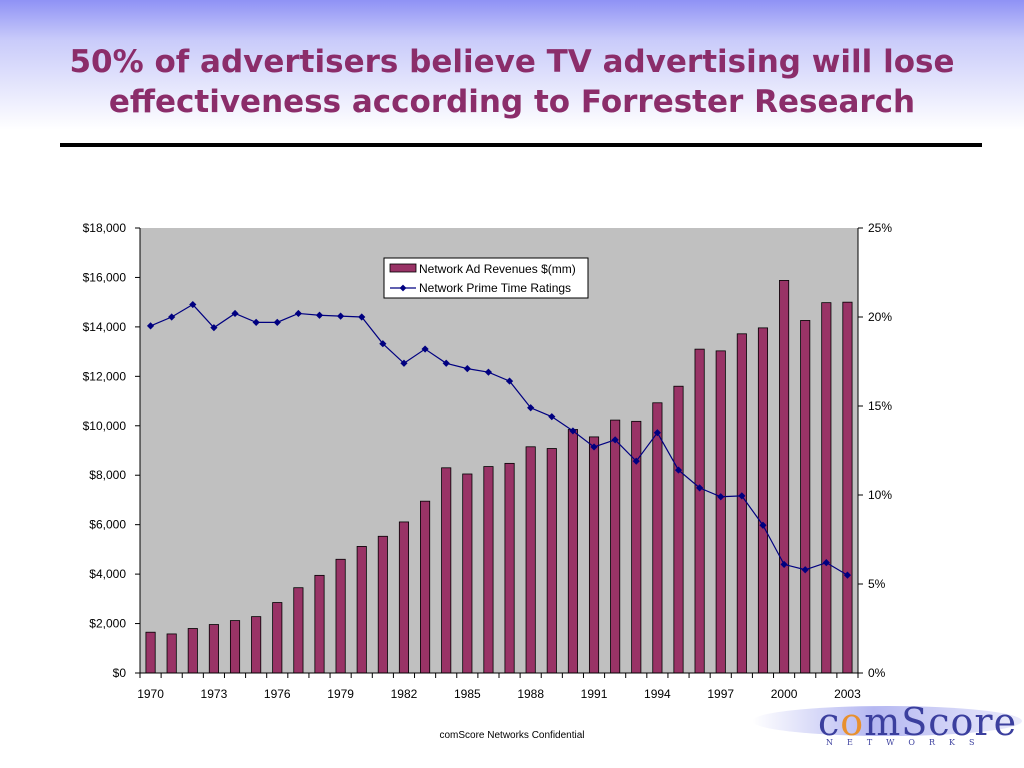  I want to click on title-divider, so click(521, 145).